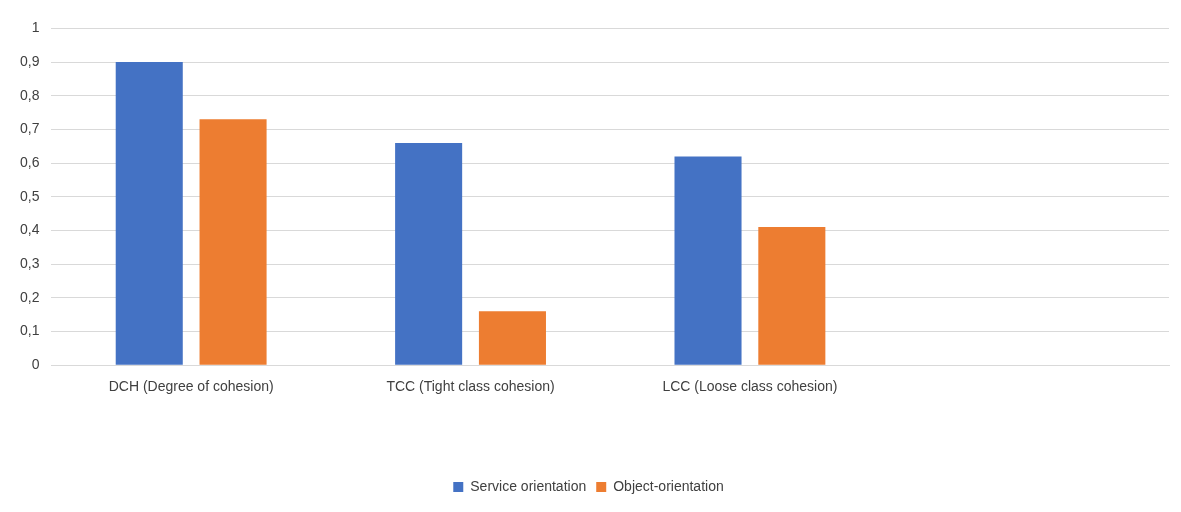 The image size is (1181, 512). What do you see at coordinates (29, 330) in the screenshot?
I see `y-tick-label: 0,1` at bounding box center [29, 330].